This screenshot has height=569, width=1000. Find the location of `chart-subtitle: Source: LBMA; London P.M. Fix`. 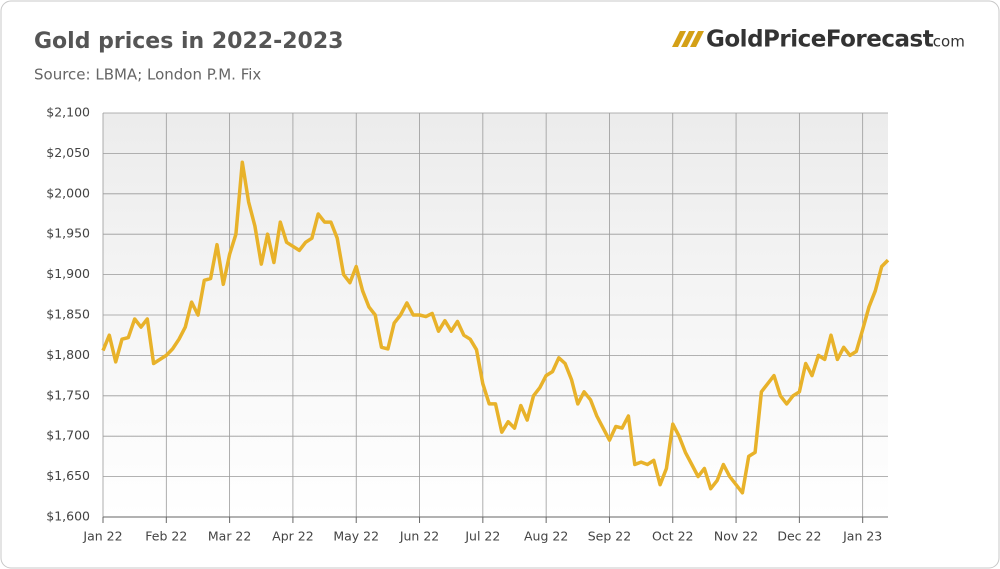

chart-subtitle: Source: LBMA; London P.M. Fix is located at coordinates (147, 75).